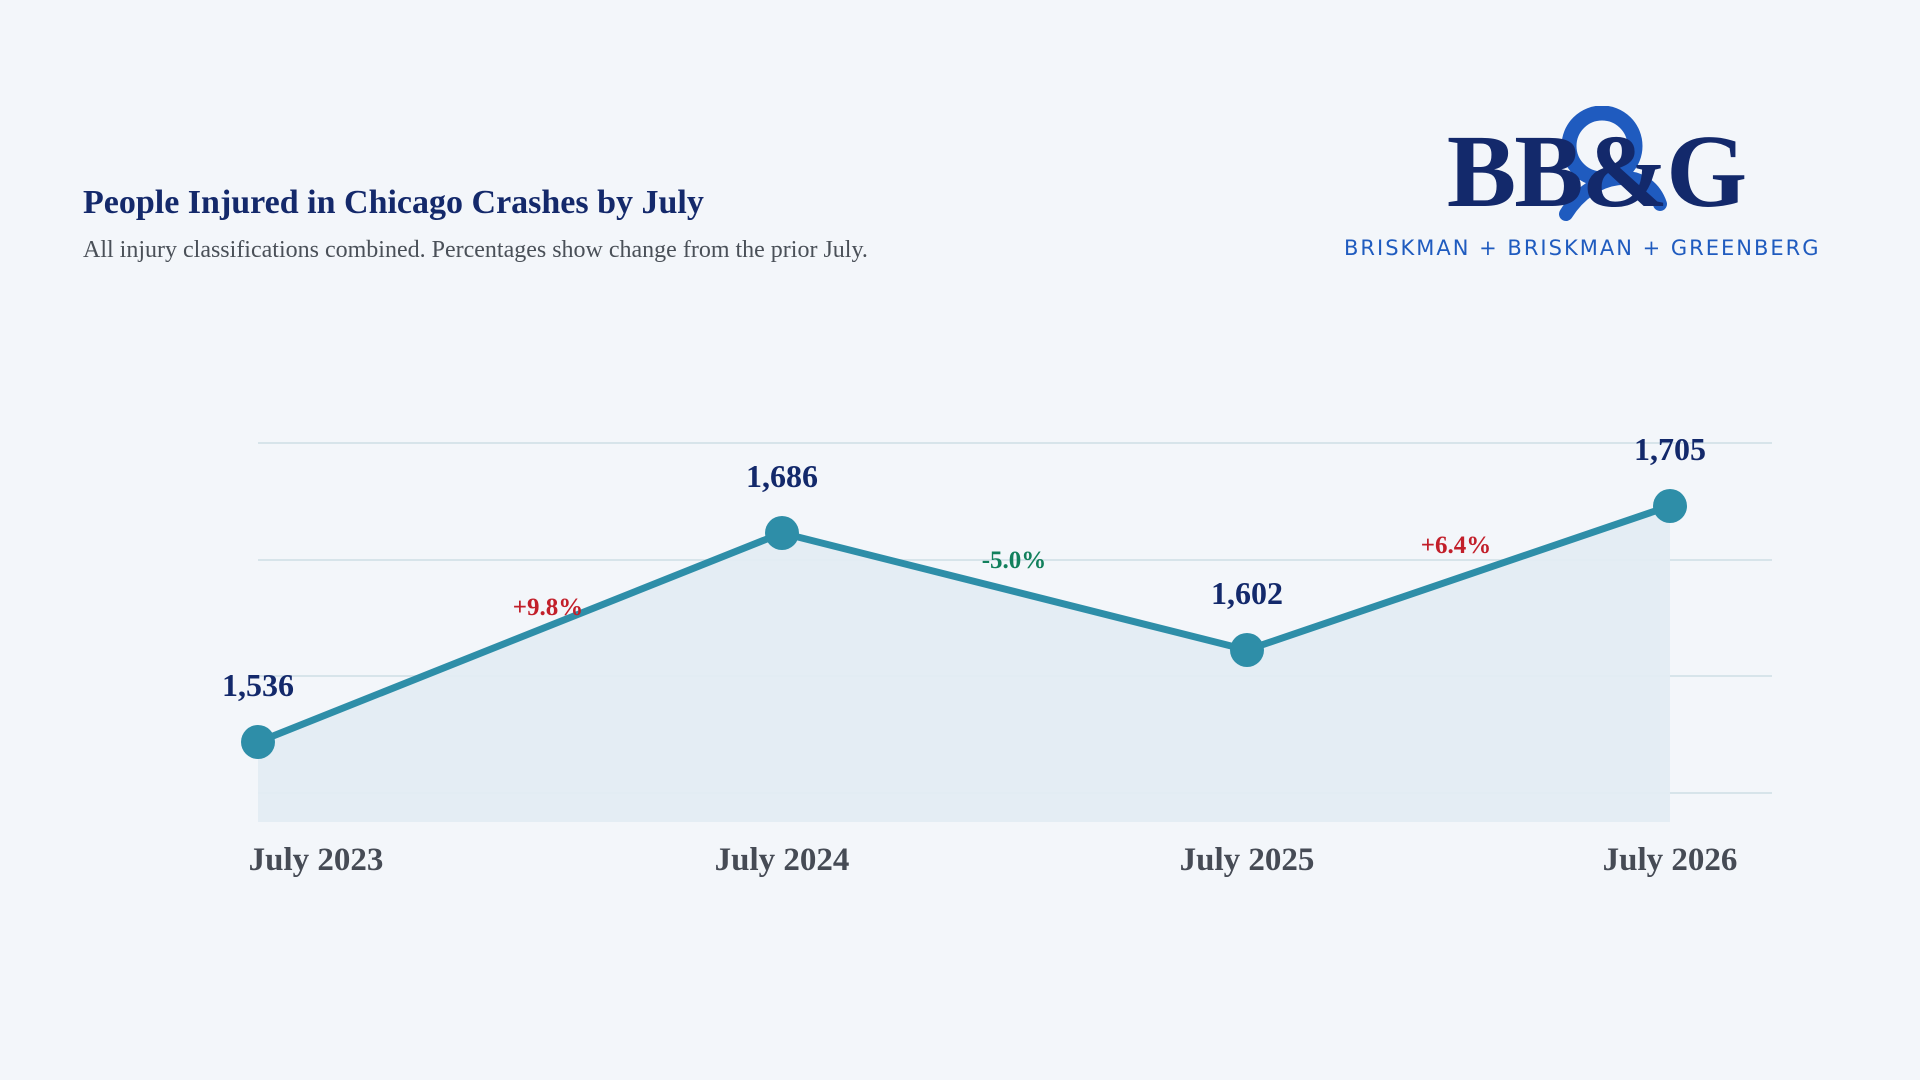 The image size is (1920, 1080). Describe the element at coordinates (1014, 560) in the screenshot. I see `change-label: -5.0%` at that location.